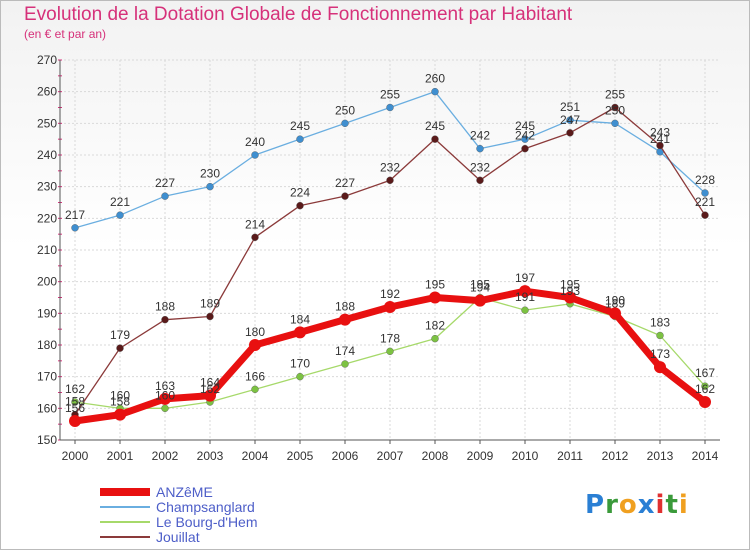  What do you see at coordinates (570, 120) in the screenshot?
I see `data-label-jouillat: 247` at bounding box center [570, 120].